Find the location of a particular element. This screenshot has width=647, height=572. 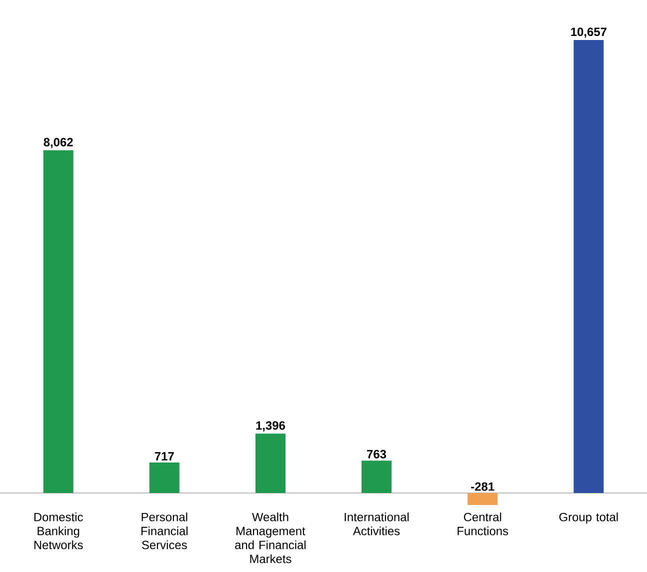

x-tick-label: Domestic Banking Networks is located at coordinates (58, 531).